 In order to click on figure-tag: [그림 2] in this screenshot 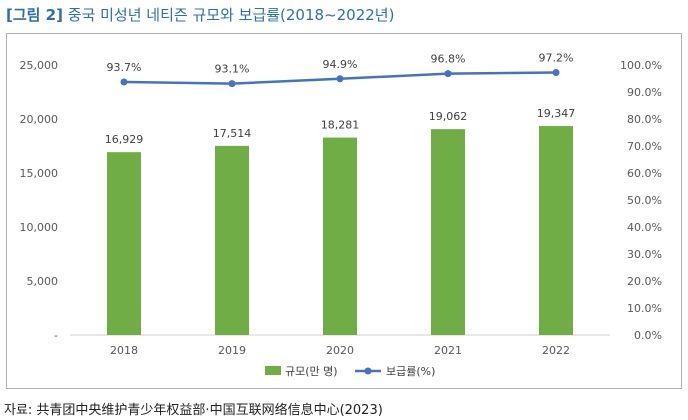, I will do `click(34, 15)`.